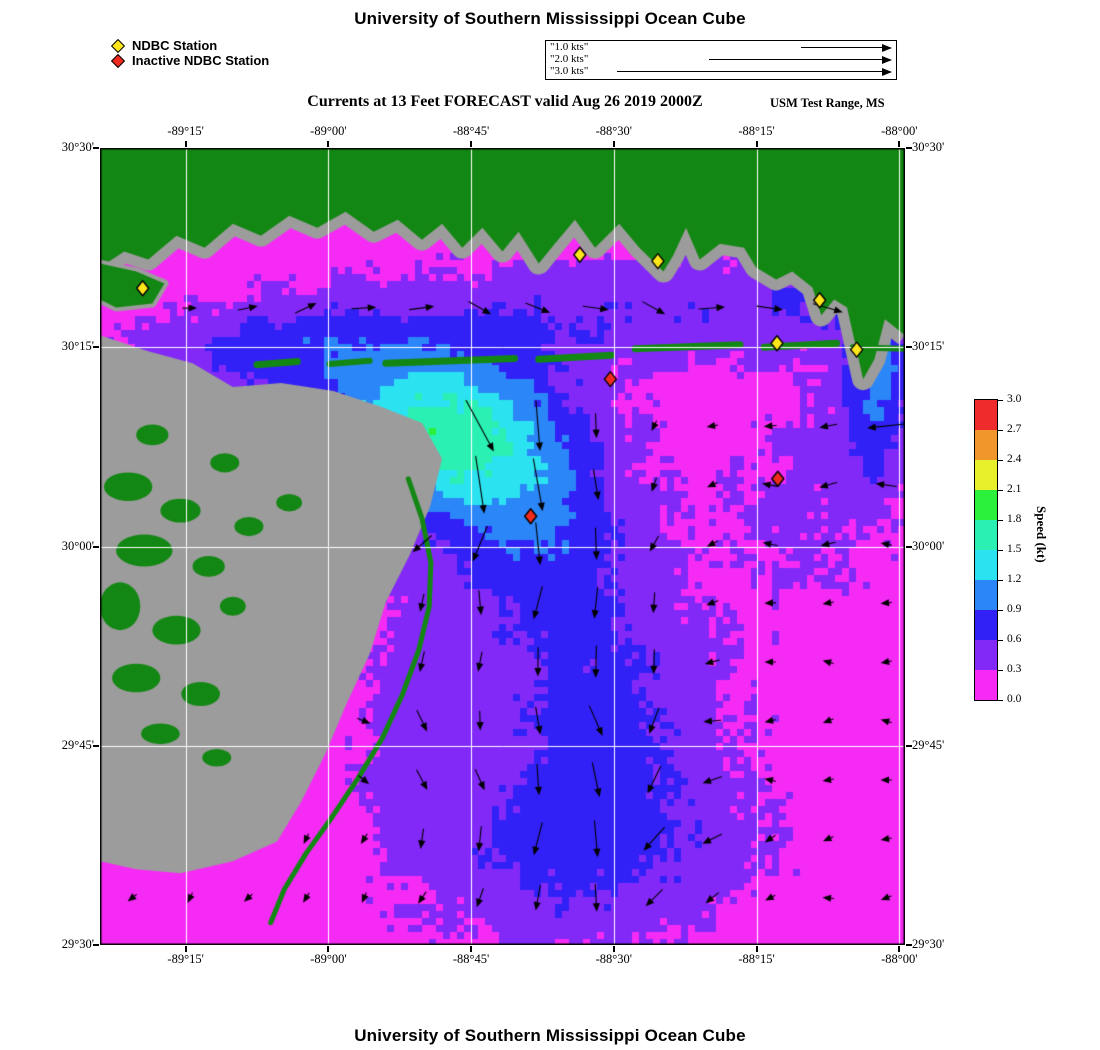  I want to click on inactive-ndbc-station-icon, so click(118, 60).